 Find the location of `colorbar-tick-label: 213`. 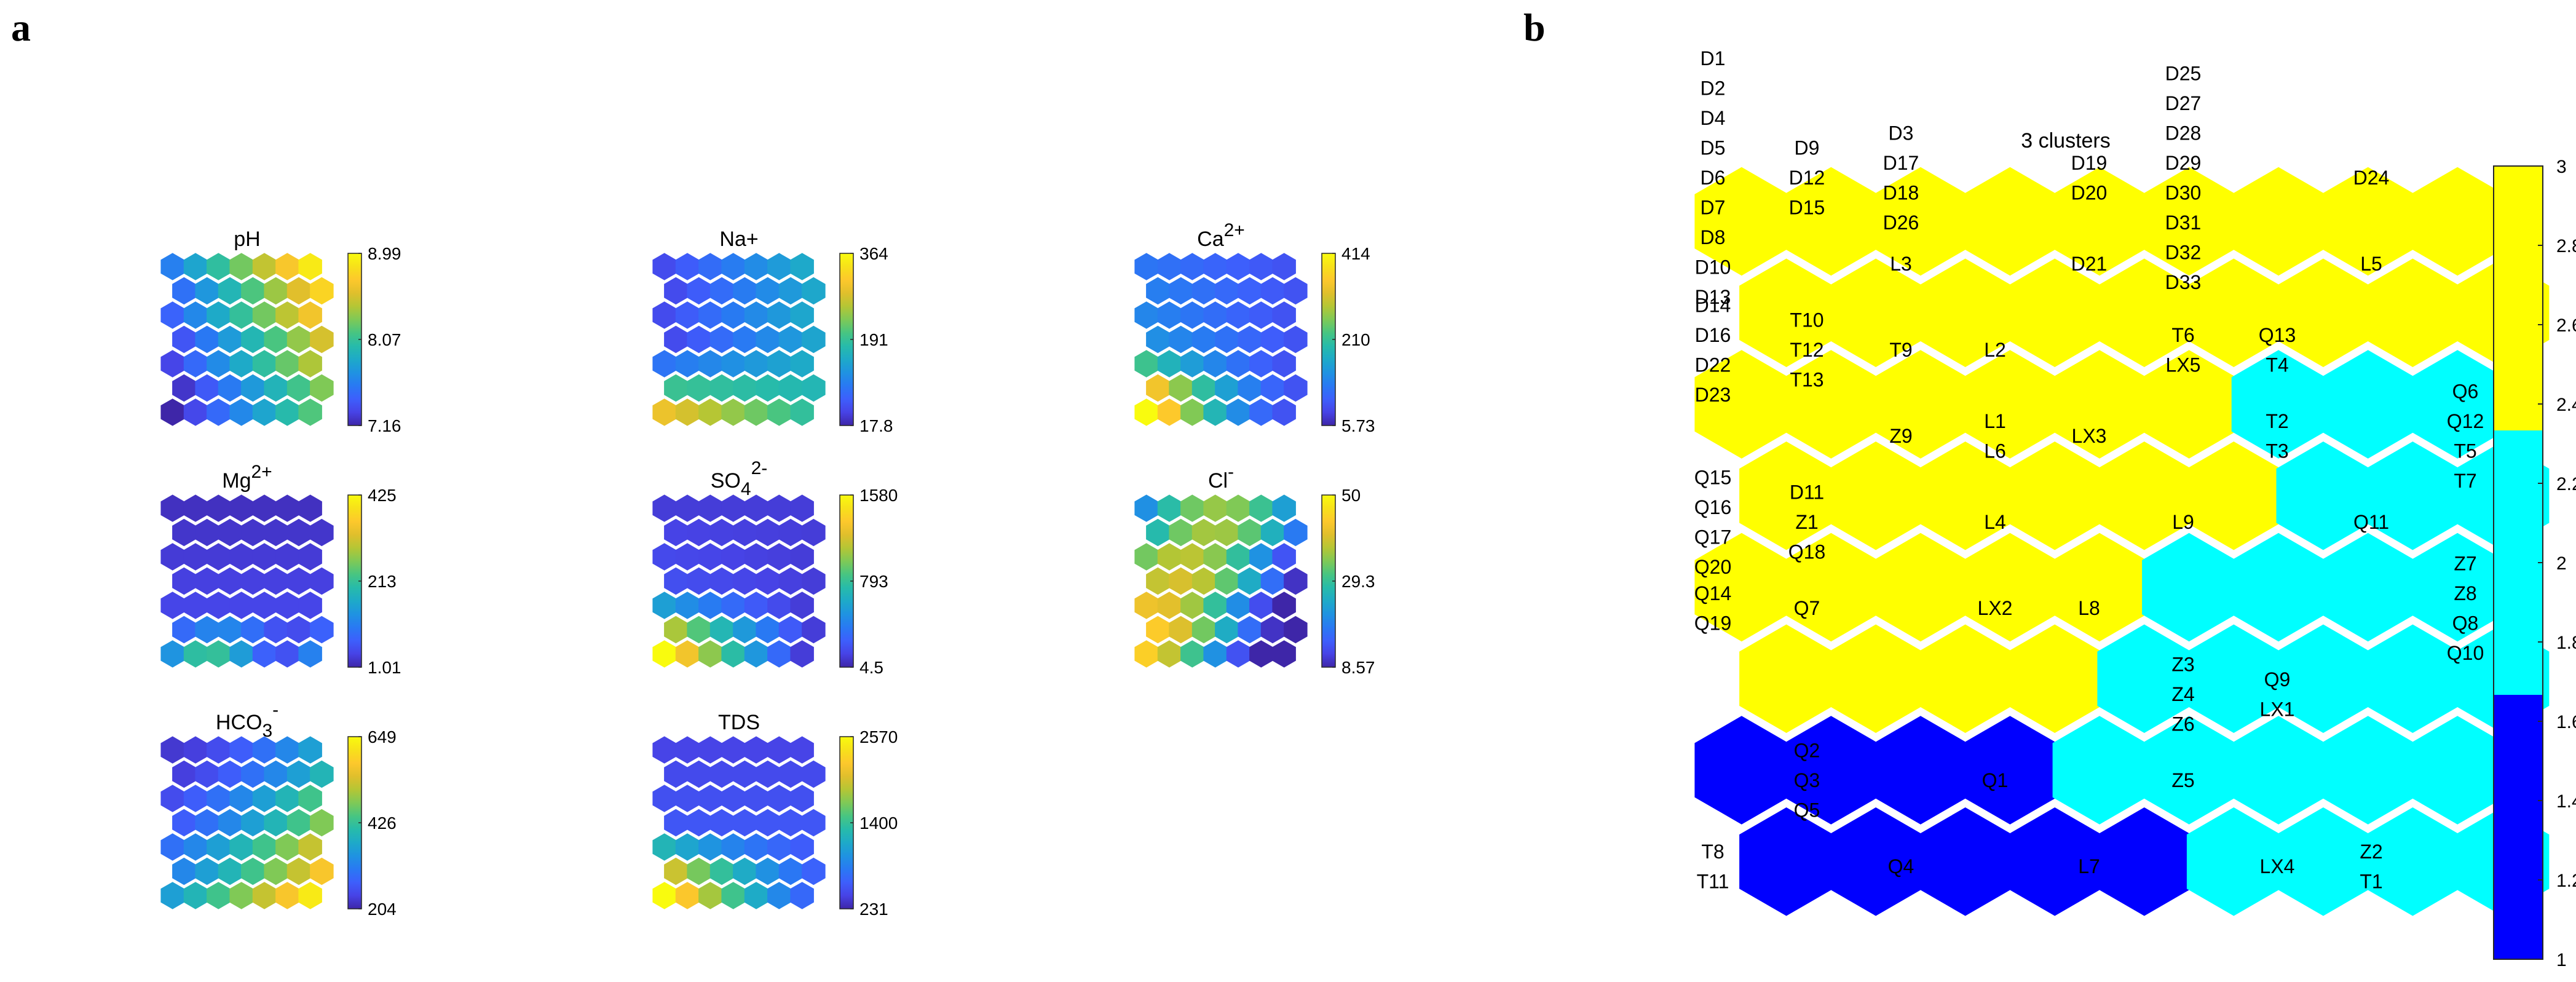

colorbar-tick-label: 213 is located at coordinates (382, 581).